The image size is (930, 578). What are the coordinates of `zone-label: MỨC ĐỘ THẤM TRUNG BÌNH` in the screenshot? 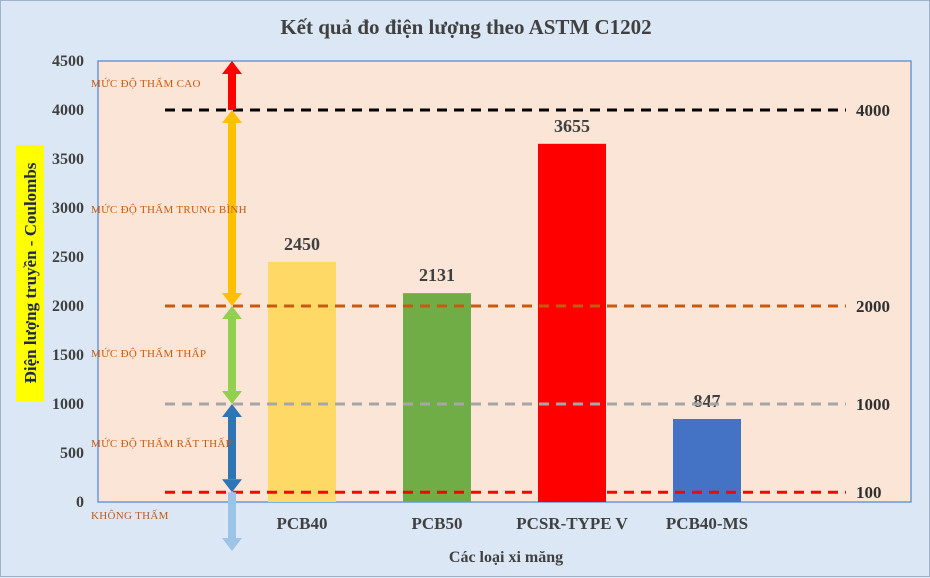 It's located at (169, 209).